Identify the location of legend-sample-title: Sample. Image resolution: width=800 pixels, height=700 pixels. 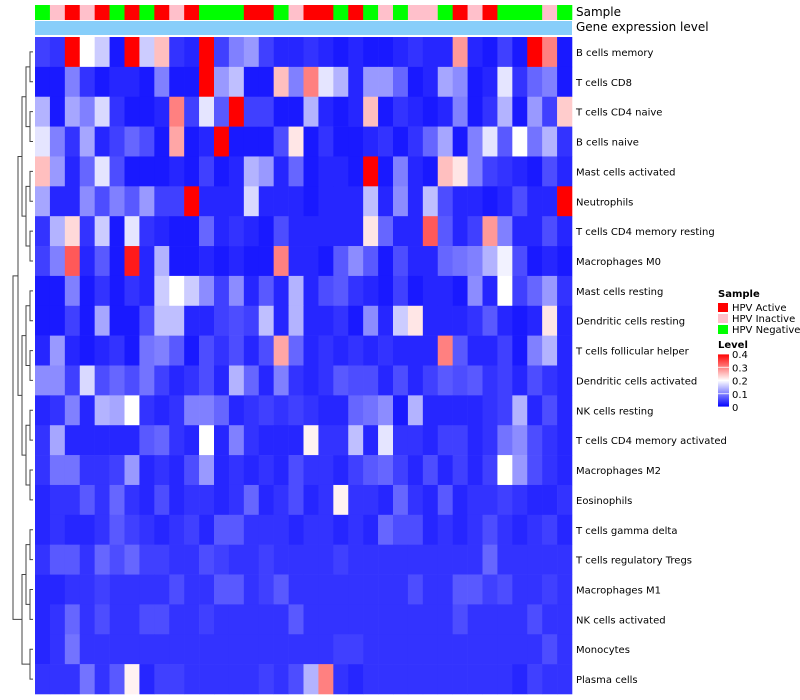
(739, 294).